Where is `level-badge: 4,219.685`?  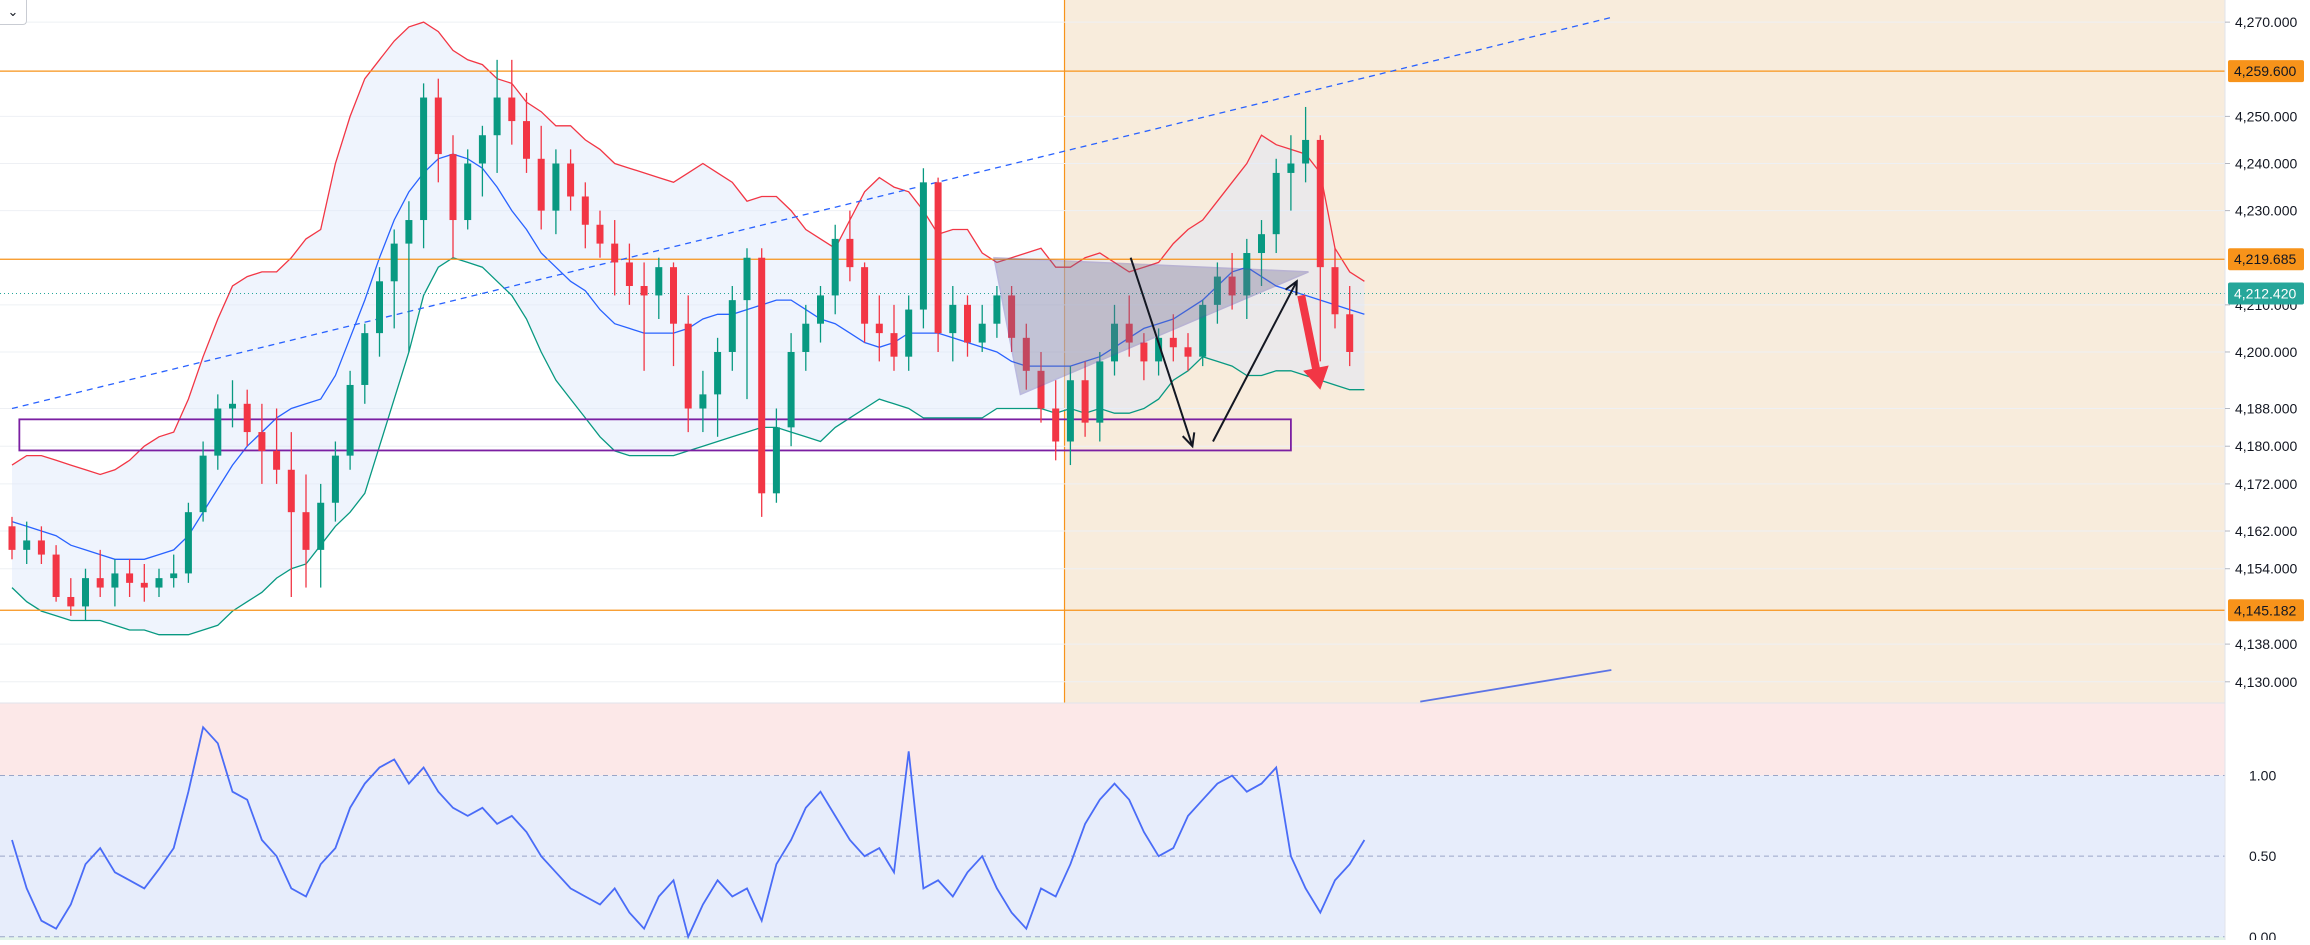
level-badge: 4,219.685 is located at coordinates (2265, 259).